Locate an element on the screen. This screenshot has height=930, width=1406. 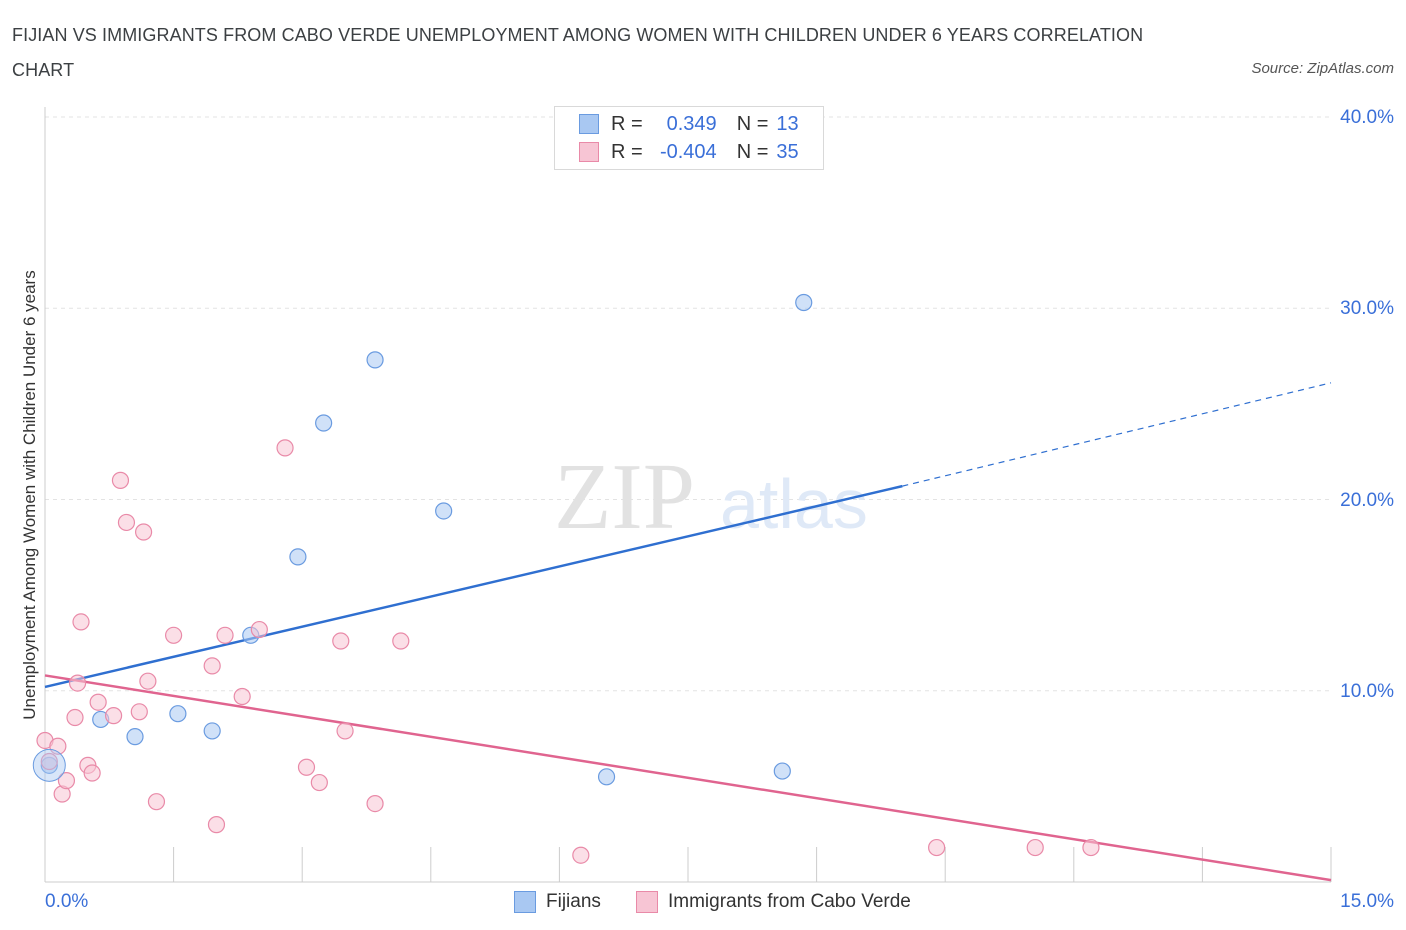
trend-line-fijians is located at coordinates (473, 586).